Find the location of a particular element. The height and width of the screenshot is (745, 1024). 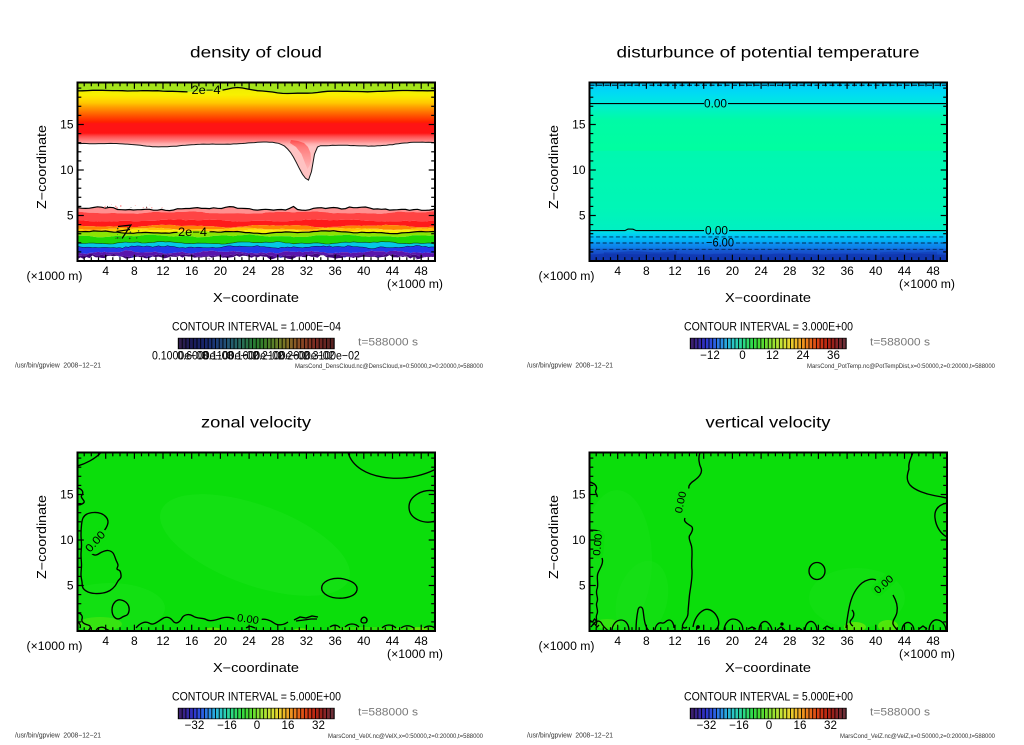

svg-text: 0.1000e−03 is located at coordinates (180, 356).